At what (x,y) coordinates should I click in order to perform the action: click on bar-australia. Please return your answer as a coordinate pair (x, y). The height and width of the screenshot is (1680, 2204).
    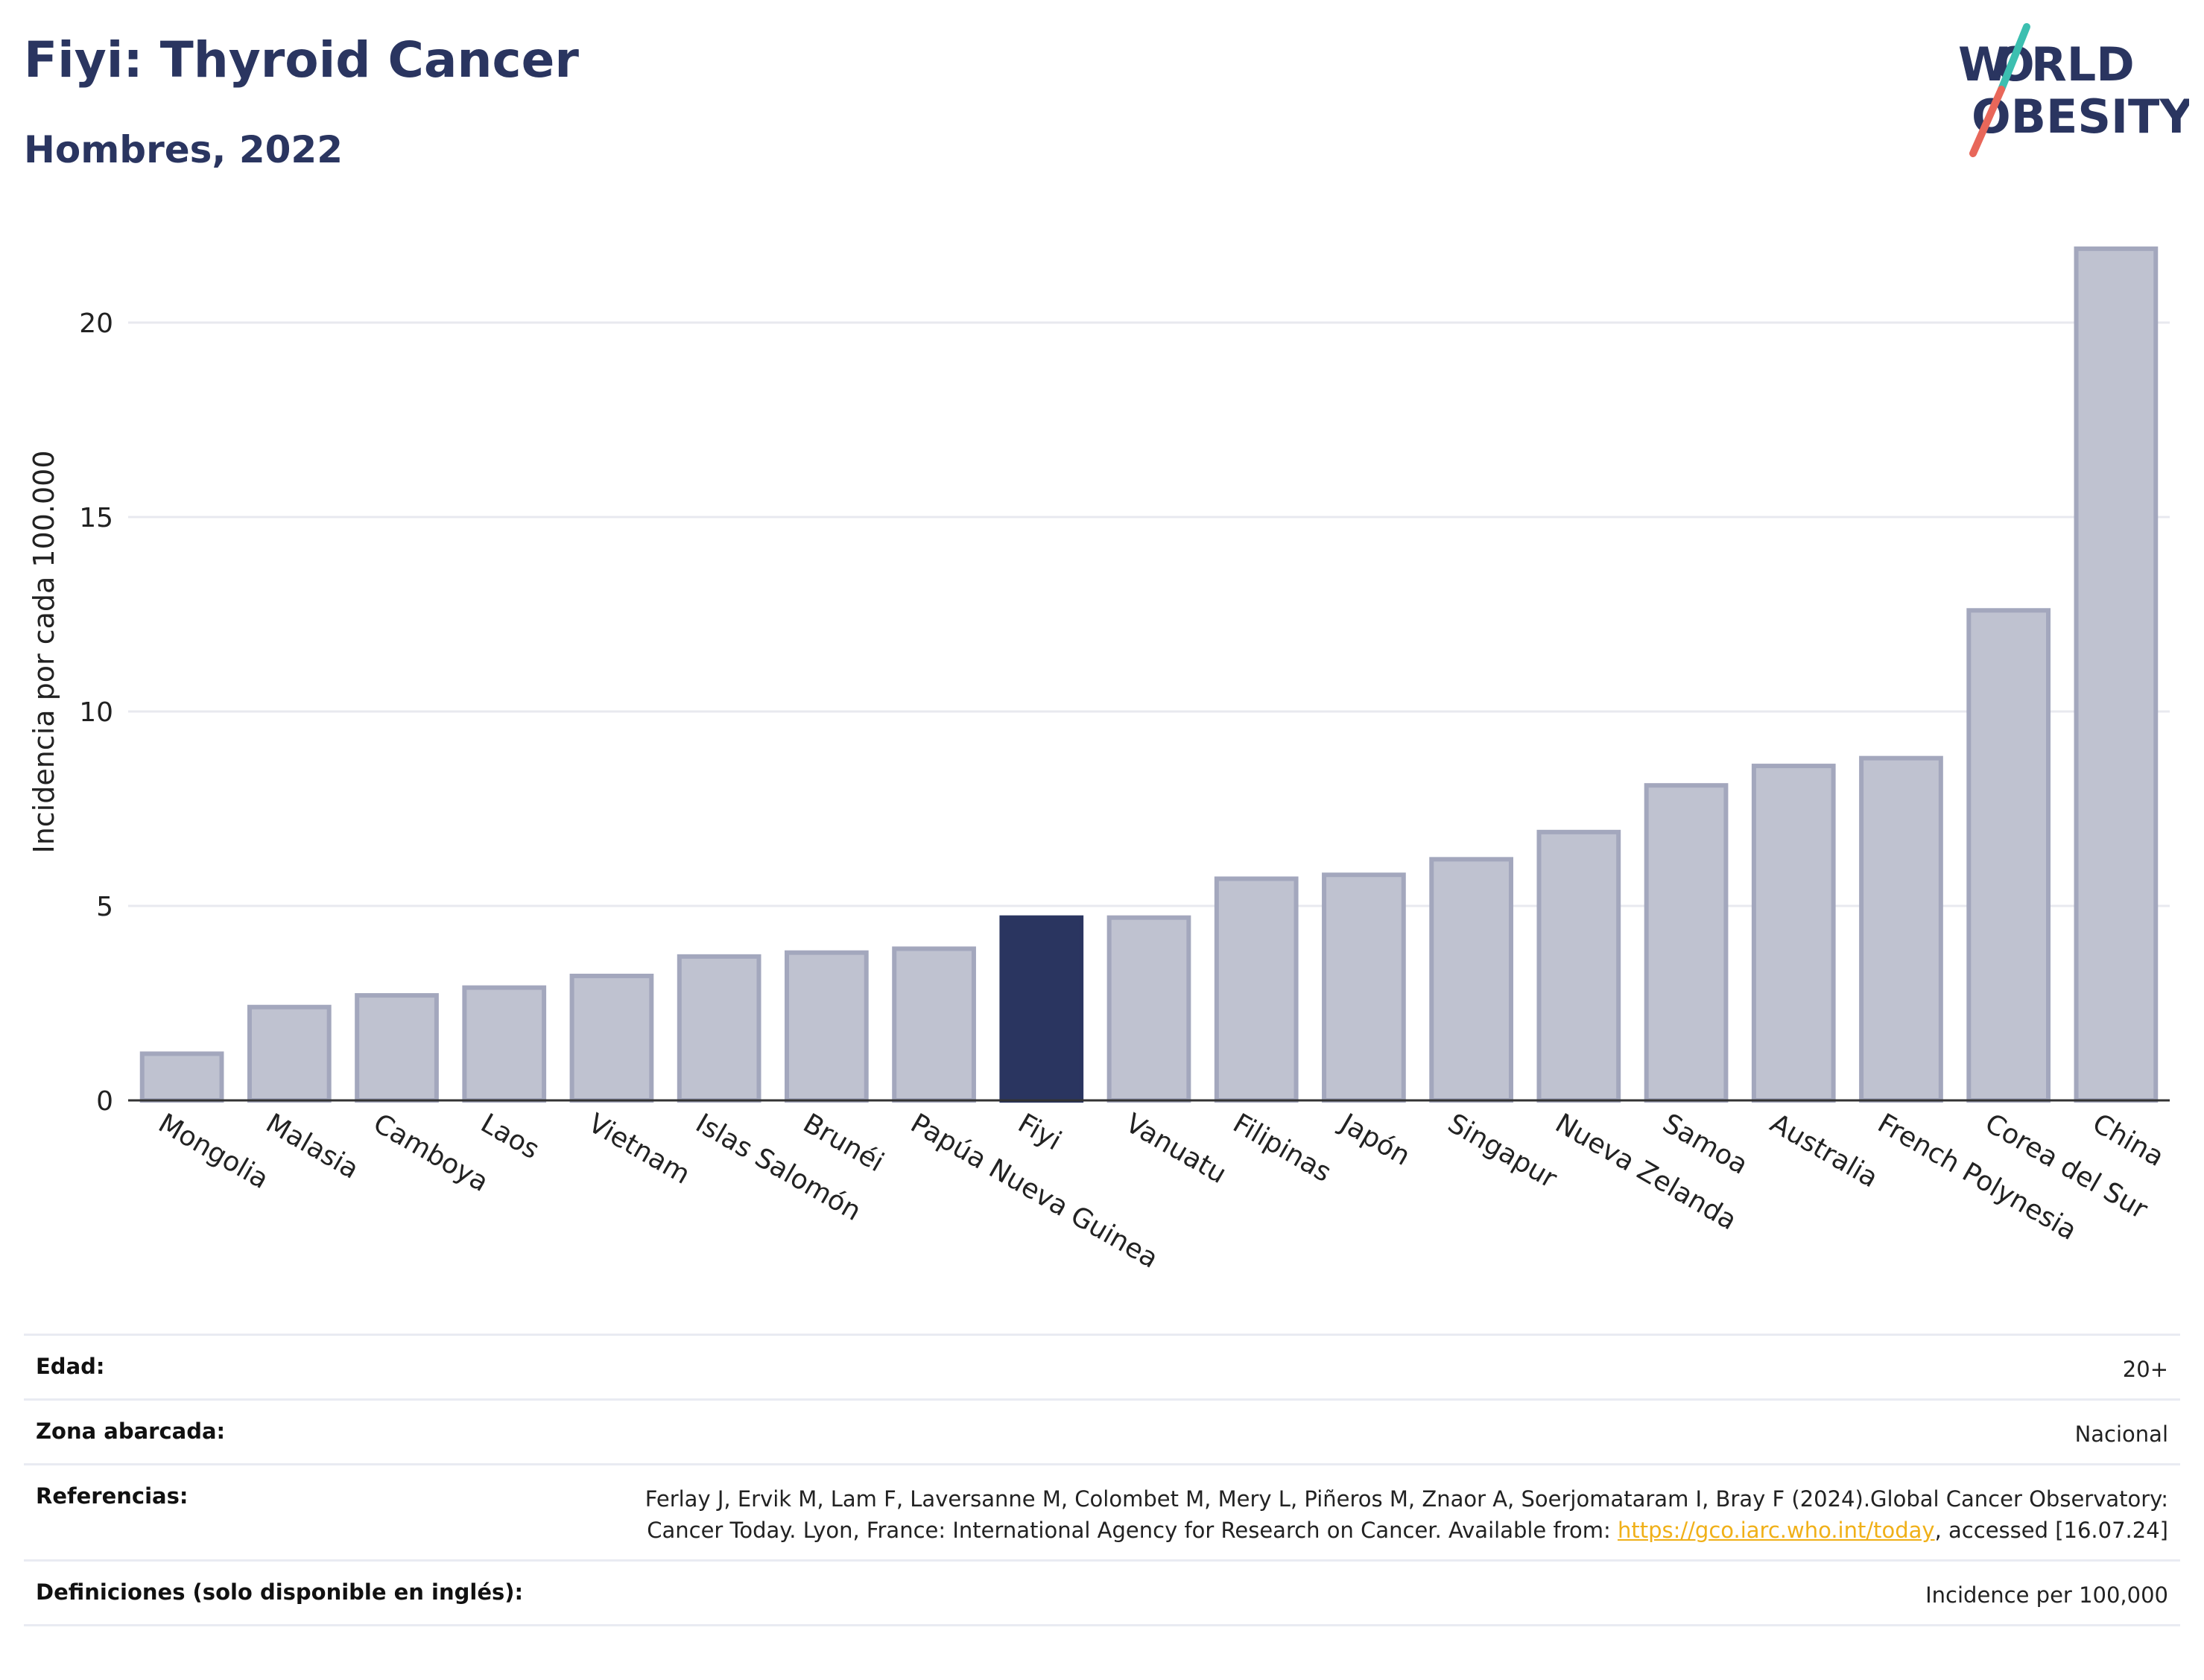
    Looking at the image, I should click on (1793, 933).